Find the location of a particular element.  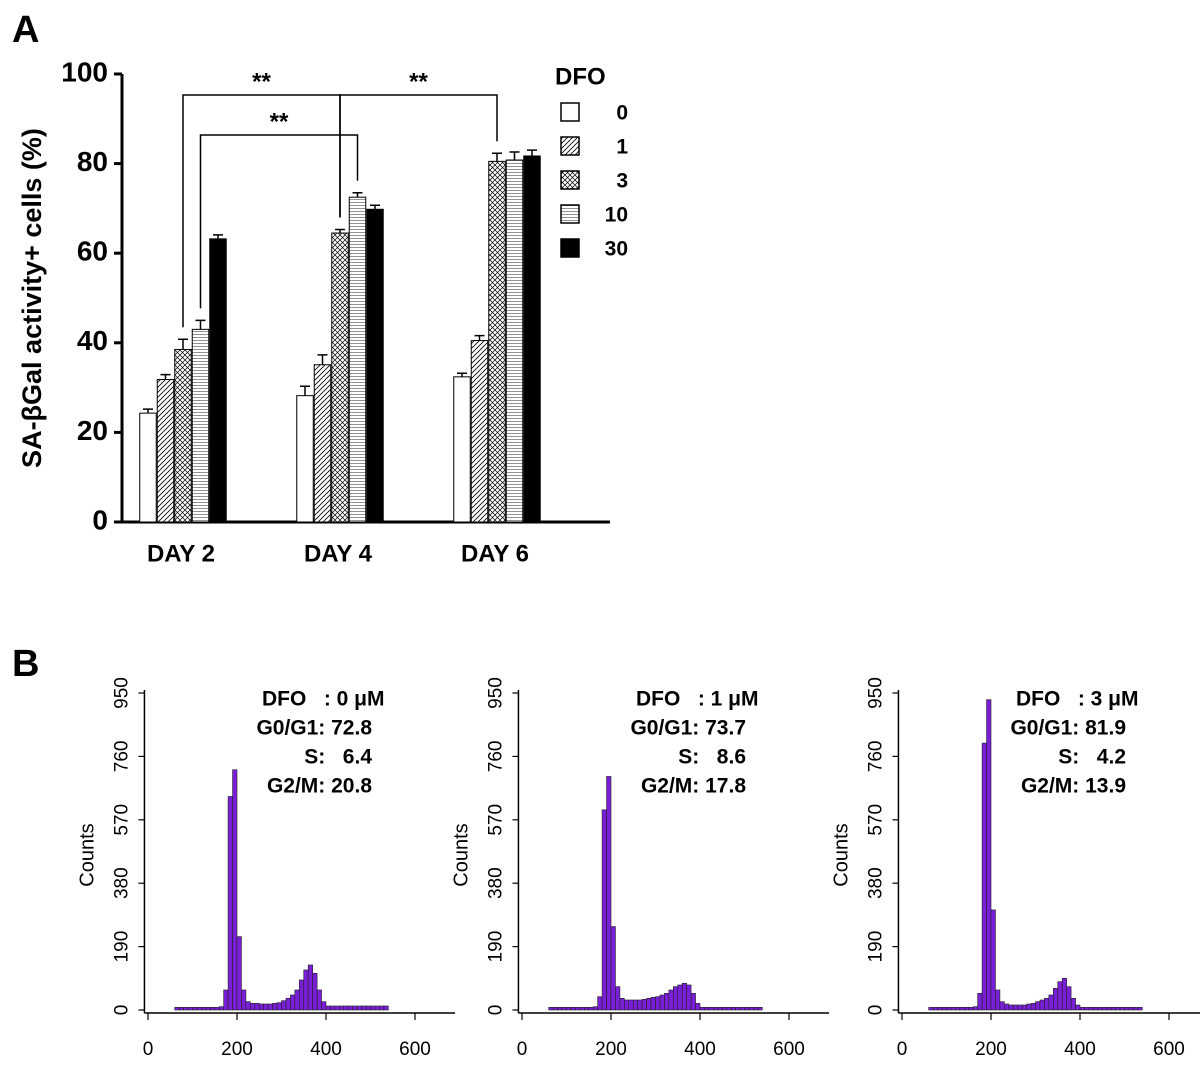

legend-label: 3 is located at coordinates (622, 181).